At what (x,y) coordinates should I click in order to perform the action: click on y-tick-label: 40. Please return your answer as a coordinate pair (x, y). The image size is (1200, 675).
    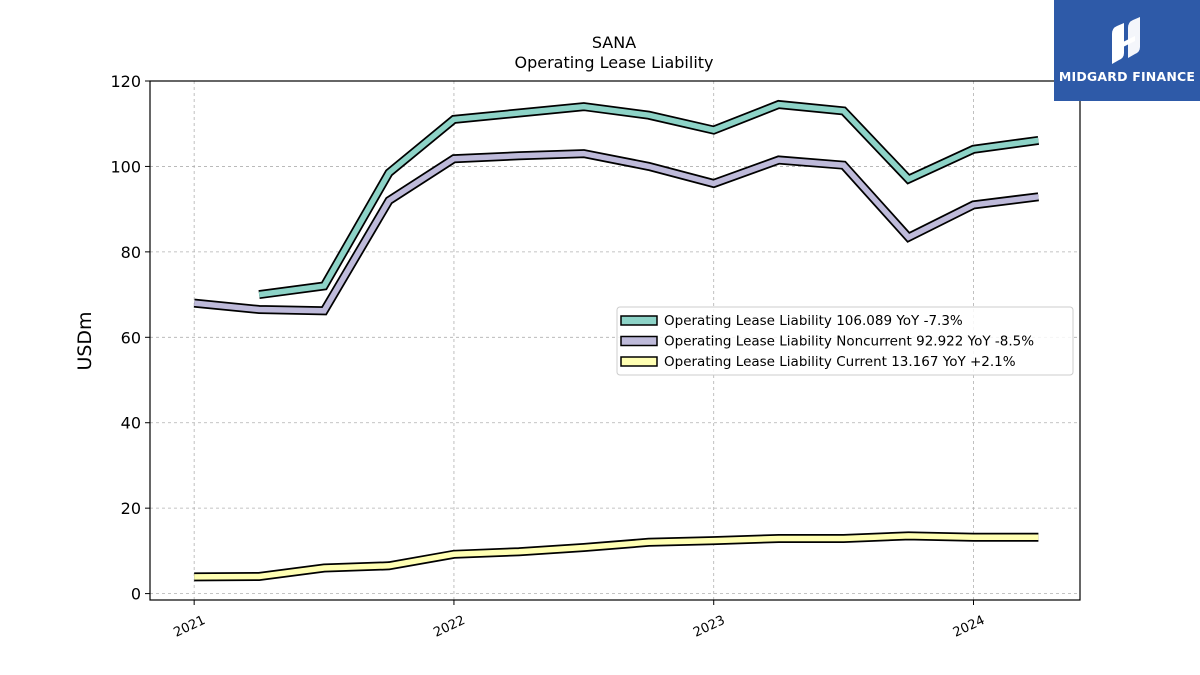
    Looking at the image, I should click on (131, 423).